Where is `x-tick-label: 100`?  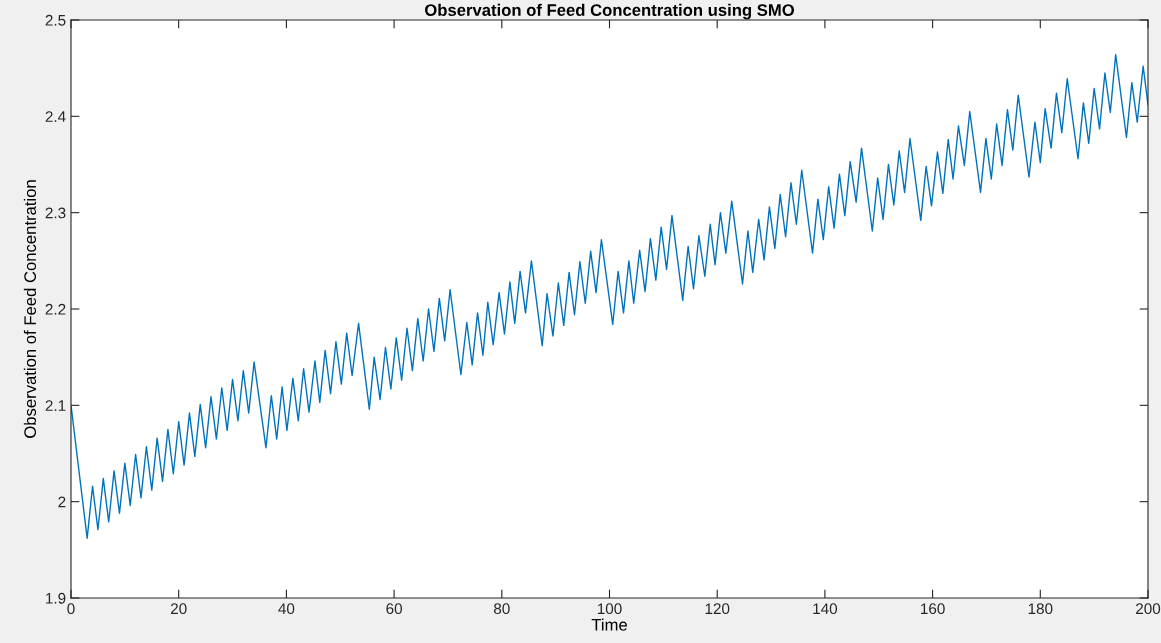 x-tick-label: 100 is located at coordinates (609, 609).